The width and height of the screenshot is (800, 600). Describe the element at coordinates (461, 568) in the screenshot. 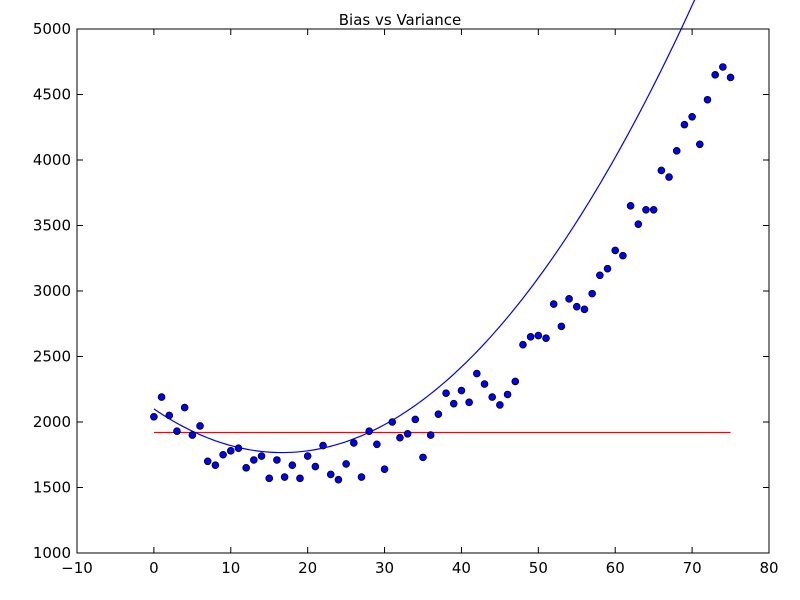

I see `x-tick-label: 40` at that location.